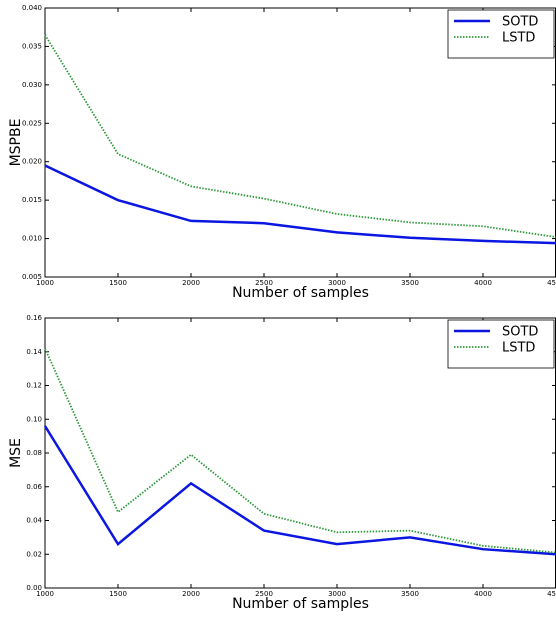 The image size is (556, 636). Describe the element at coordinates (32, 239) in the screenshot. I see `y-tick-label: 0.010` at that location.